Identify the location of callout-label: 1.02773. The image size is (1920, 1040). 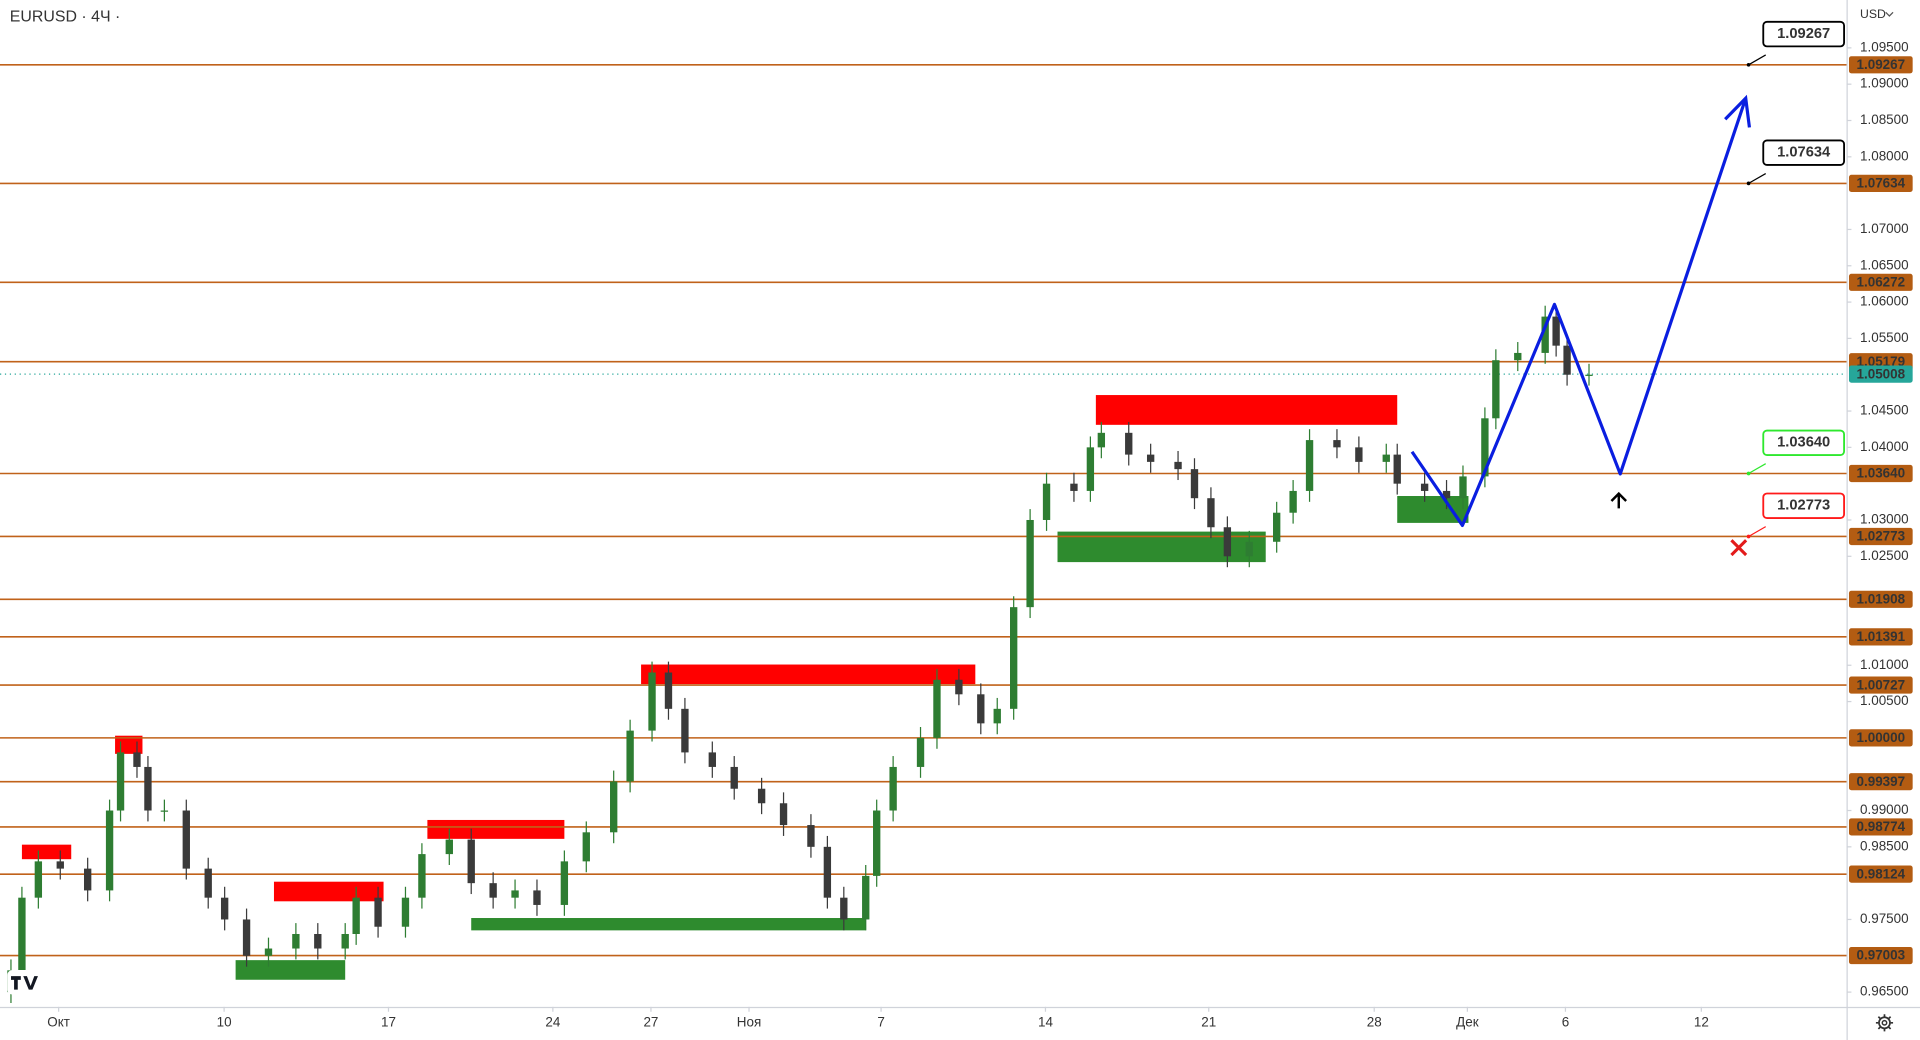
(1803, 506).